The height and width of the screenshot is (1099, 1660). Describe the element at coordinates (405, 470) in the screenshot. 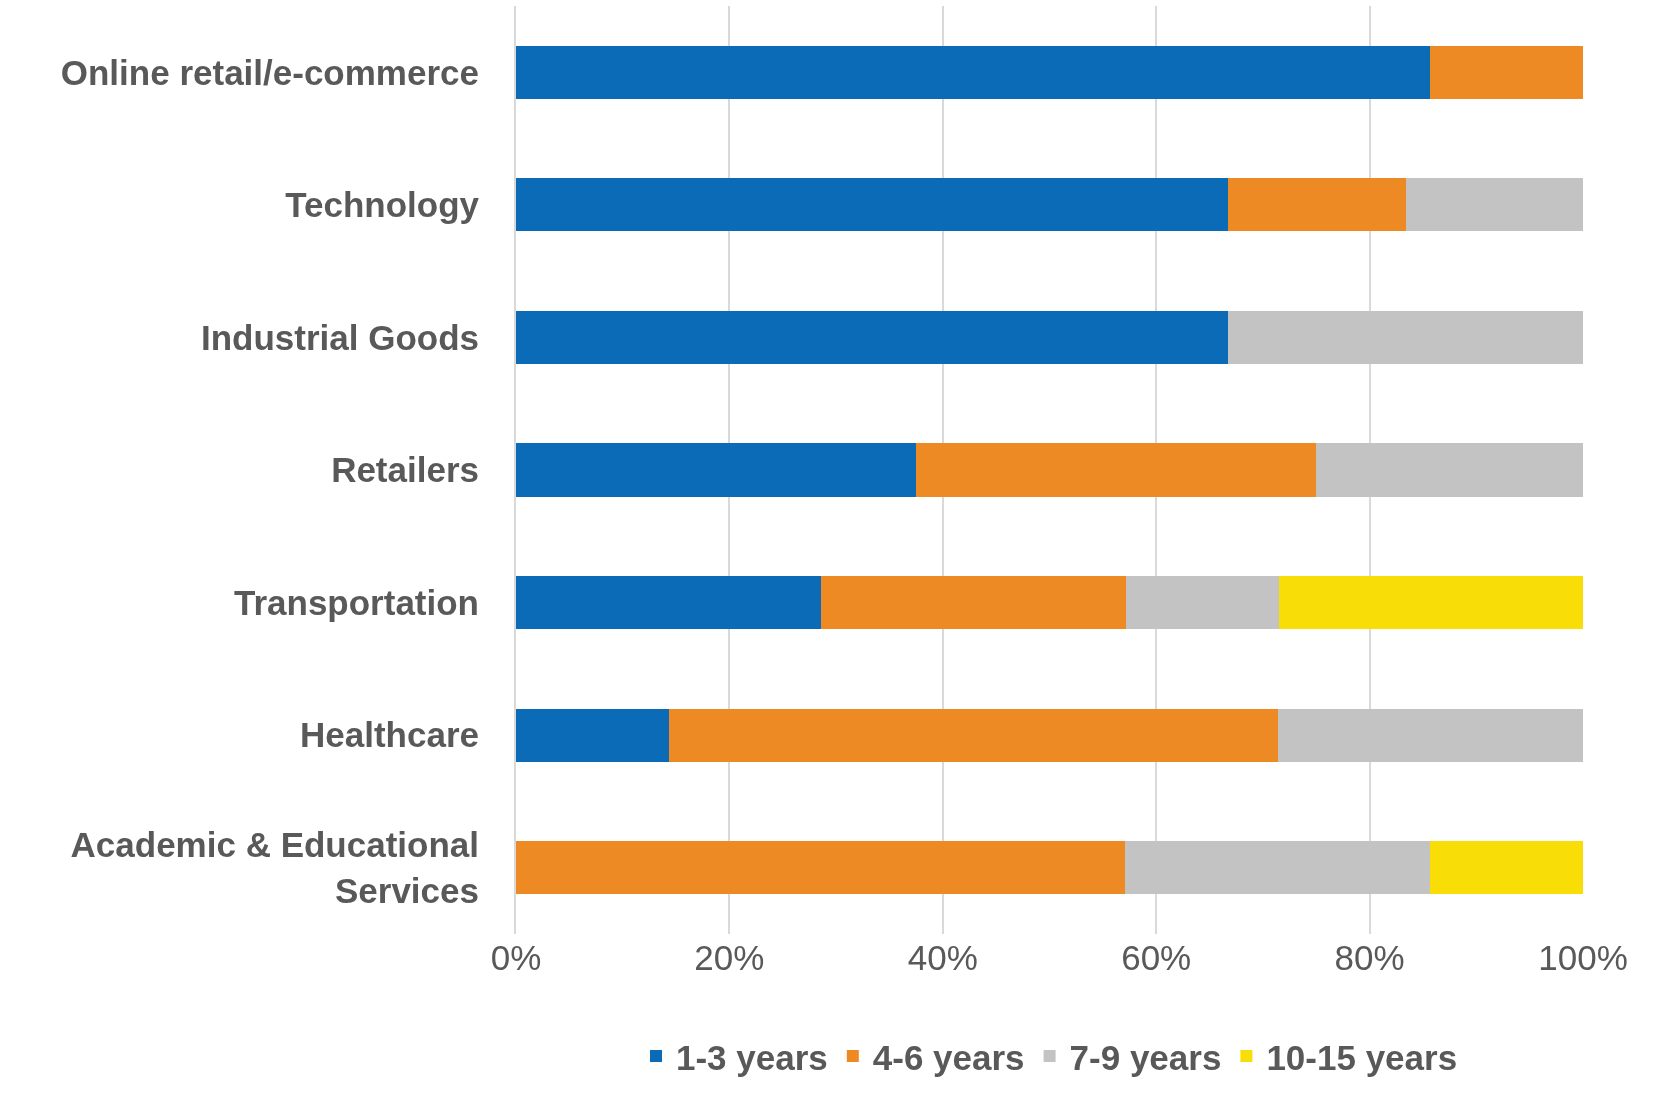

I see `y-tick-label: Retailers` at that location.